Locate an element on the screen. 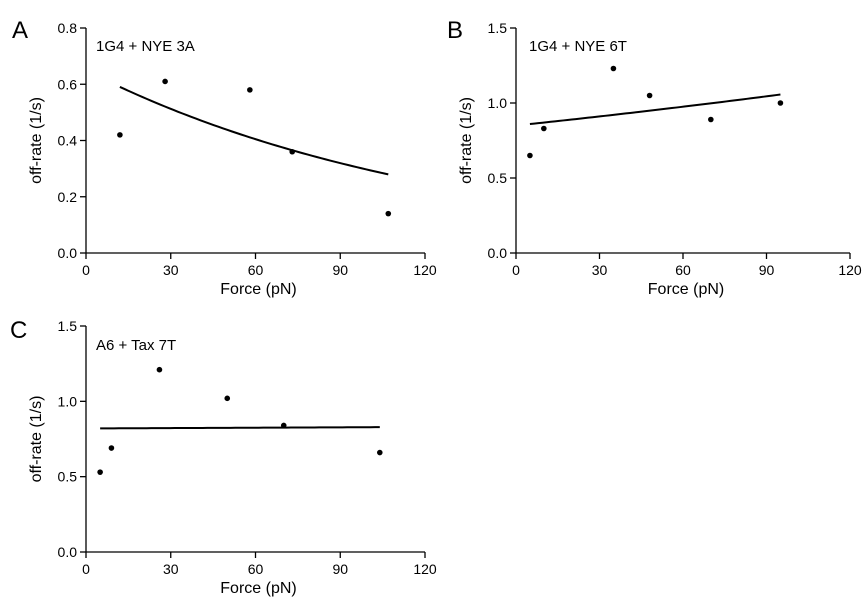  panel-annotation: 1G4 + NYE 3A is located at coordinates (145, 46).